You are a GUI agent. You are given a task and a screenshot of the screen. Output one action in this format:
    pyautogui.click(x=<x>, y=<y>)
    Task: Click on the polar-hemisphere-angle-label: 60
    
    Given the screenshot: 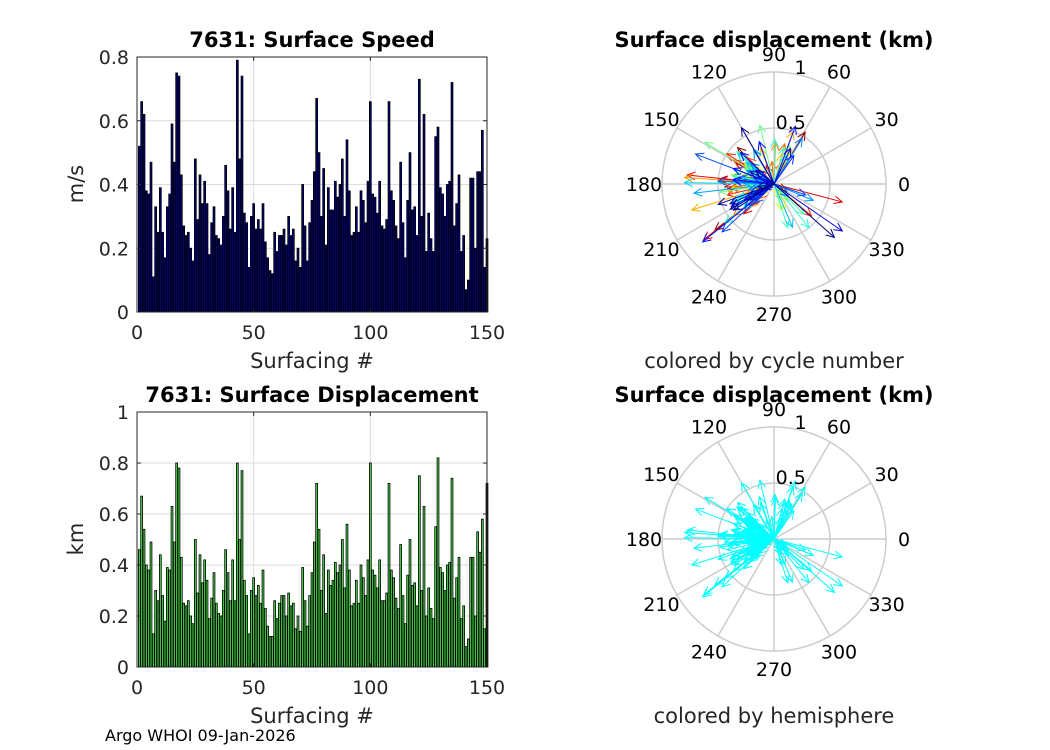 What is the action you would take?
    pyautogui.click(x=839, y=427)
    